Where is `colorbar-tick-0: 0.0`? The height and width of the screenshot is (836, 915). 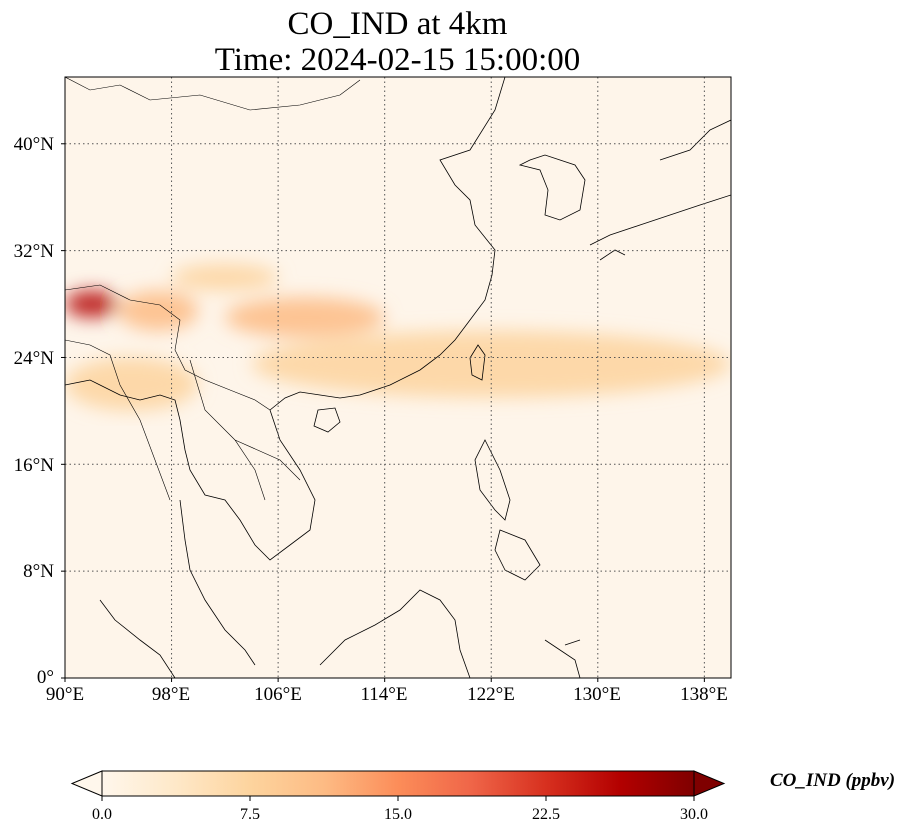
colorbar-tick-0: 0.0 is located at coordinates (102, 814).